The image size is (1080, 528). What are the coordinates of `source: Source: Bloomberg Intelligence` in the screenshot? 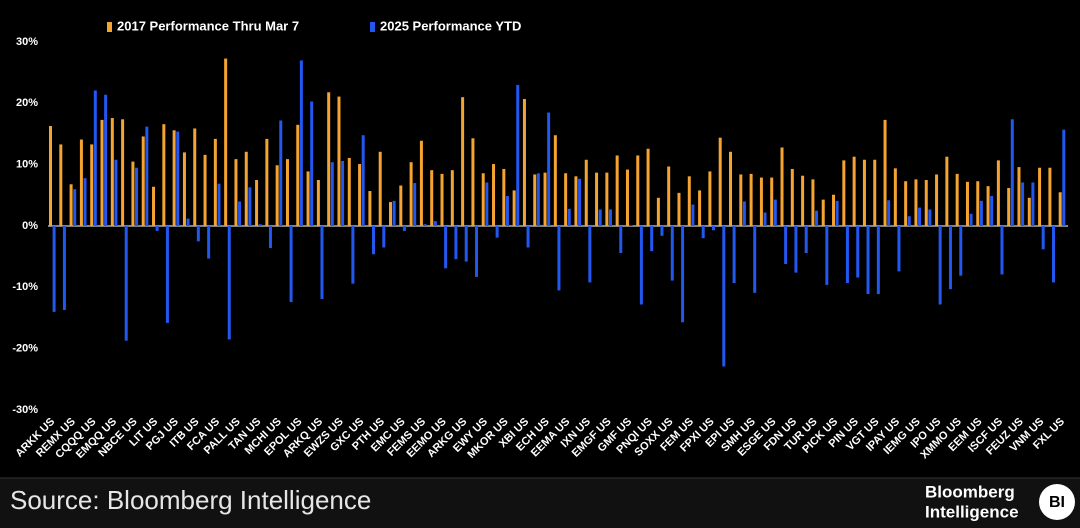 It's located at (190, 500).